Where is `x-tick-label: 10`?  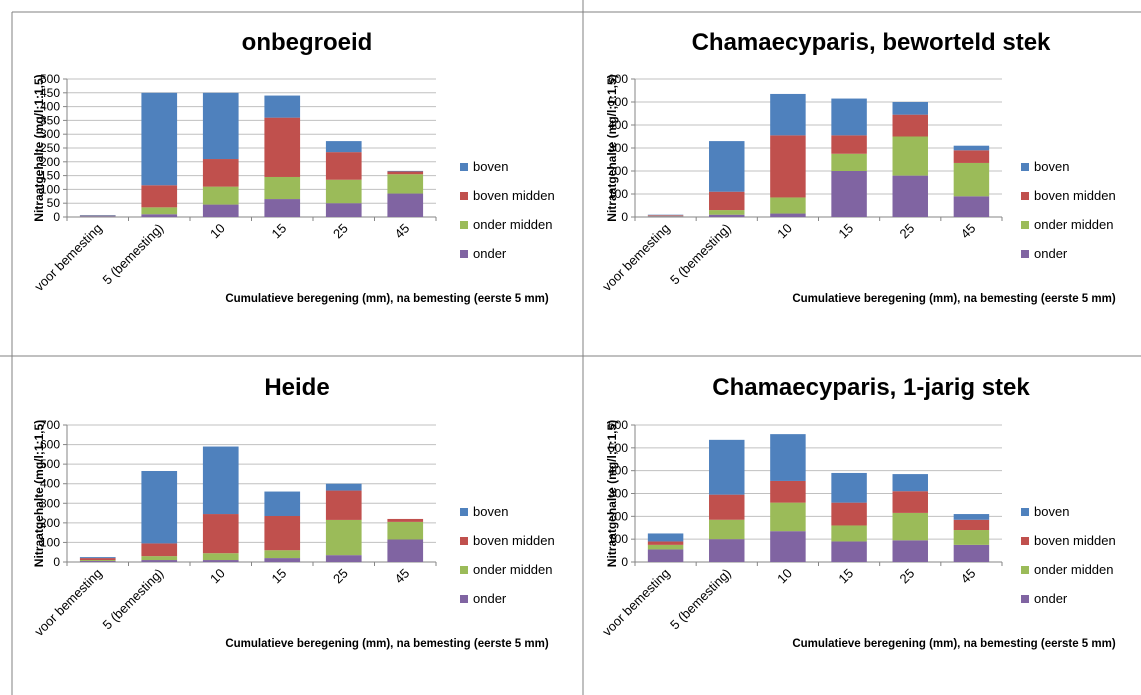
x-tick-label: 10 is located at coordinates (217, 231).